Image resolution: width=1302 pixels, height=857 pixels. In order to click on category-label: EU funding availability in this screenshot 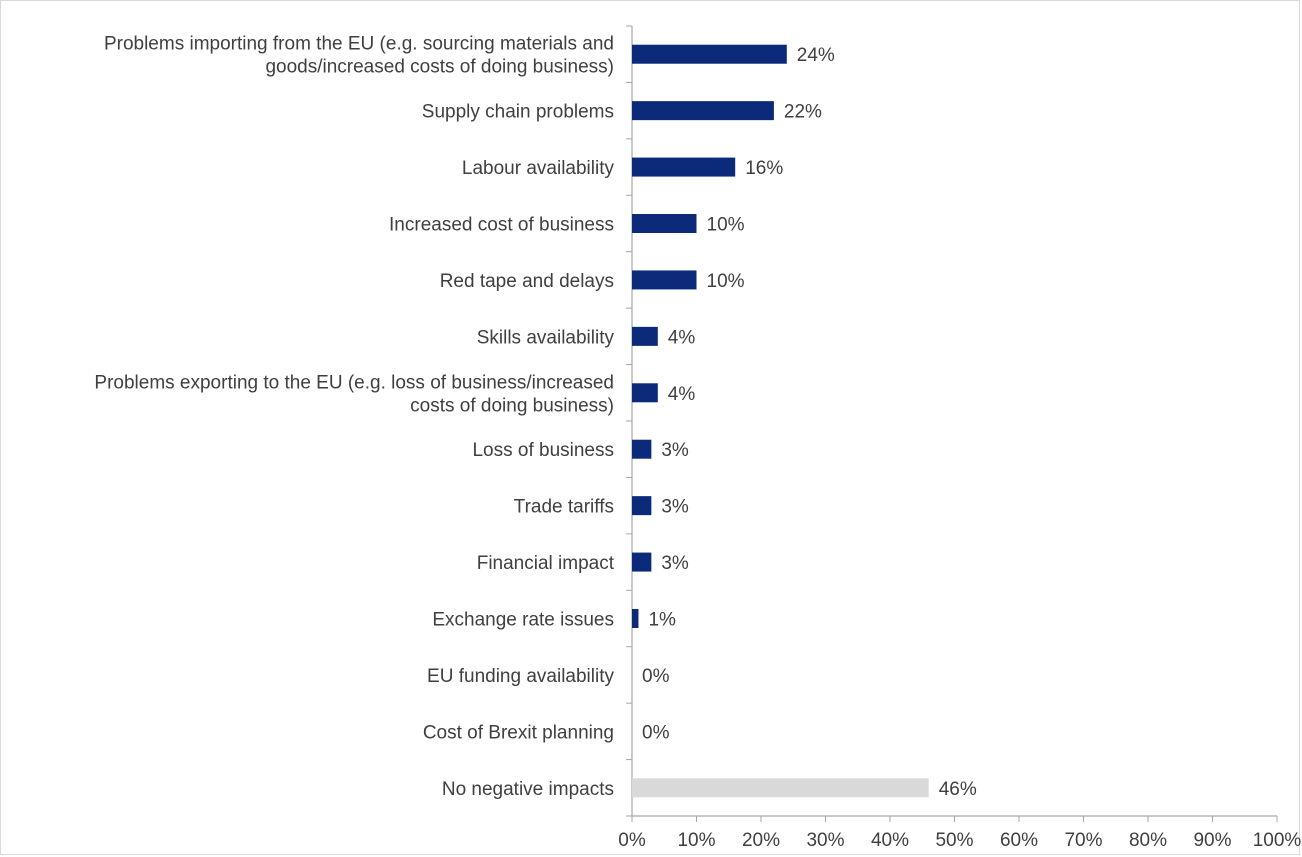, I will do `click(520, 676)`.